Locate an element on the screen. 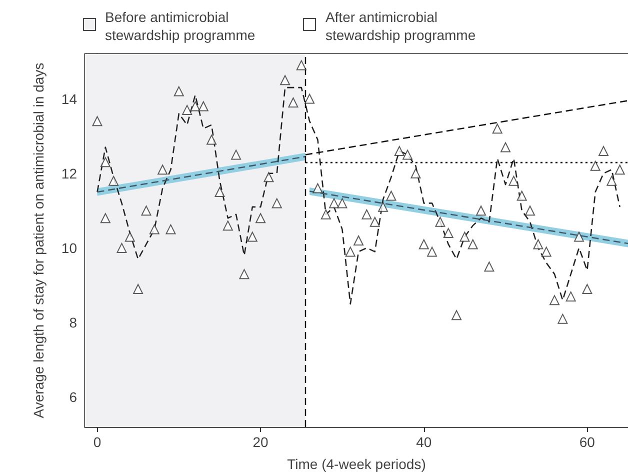 Image resolution: width=628 pixels, height=476 pixels. band-label: After antimicrobial stewardship programme is located at coordinates (401, 26).